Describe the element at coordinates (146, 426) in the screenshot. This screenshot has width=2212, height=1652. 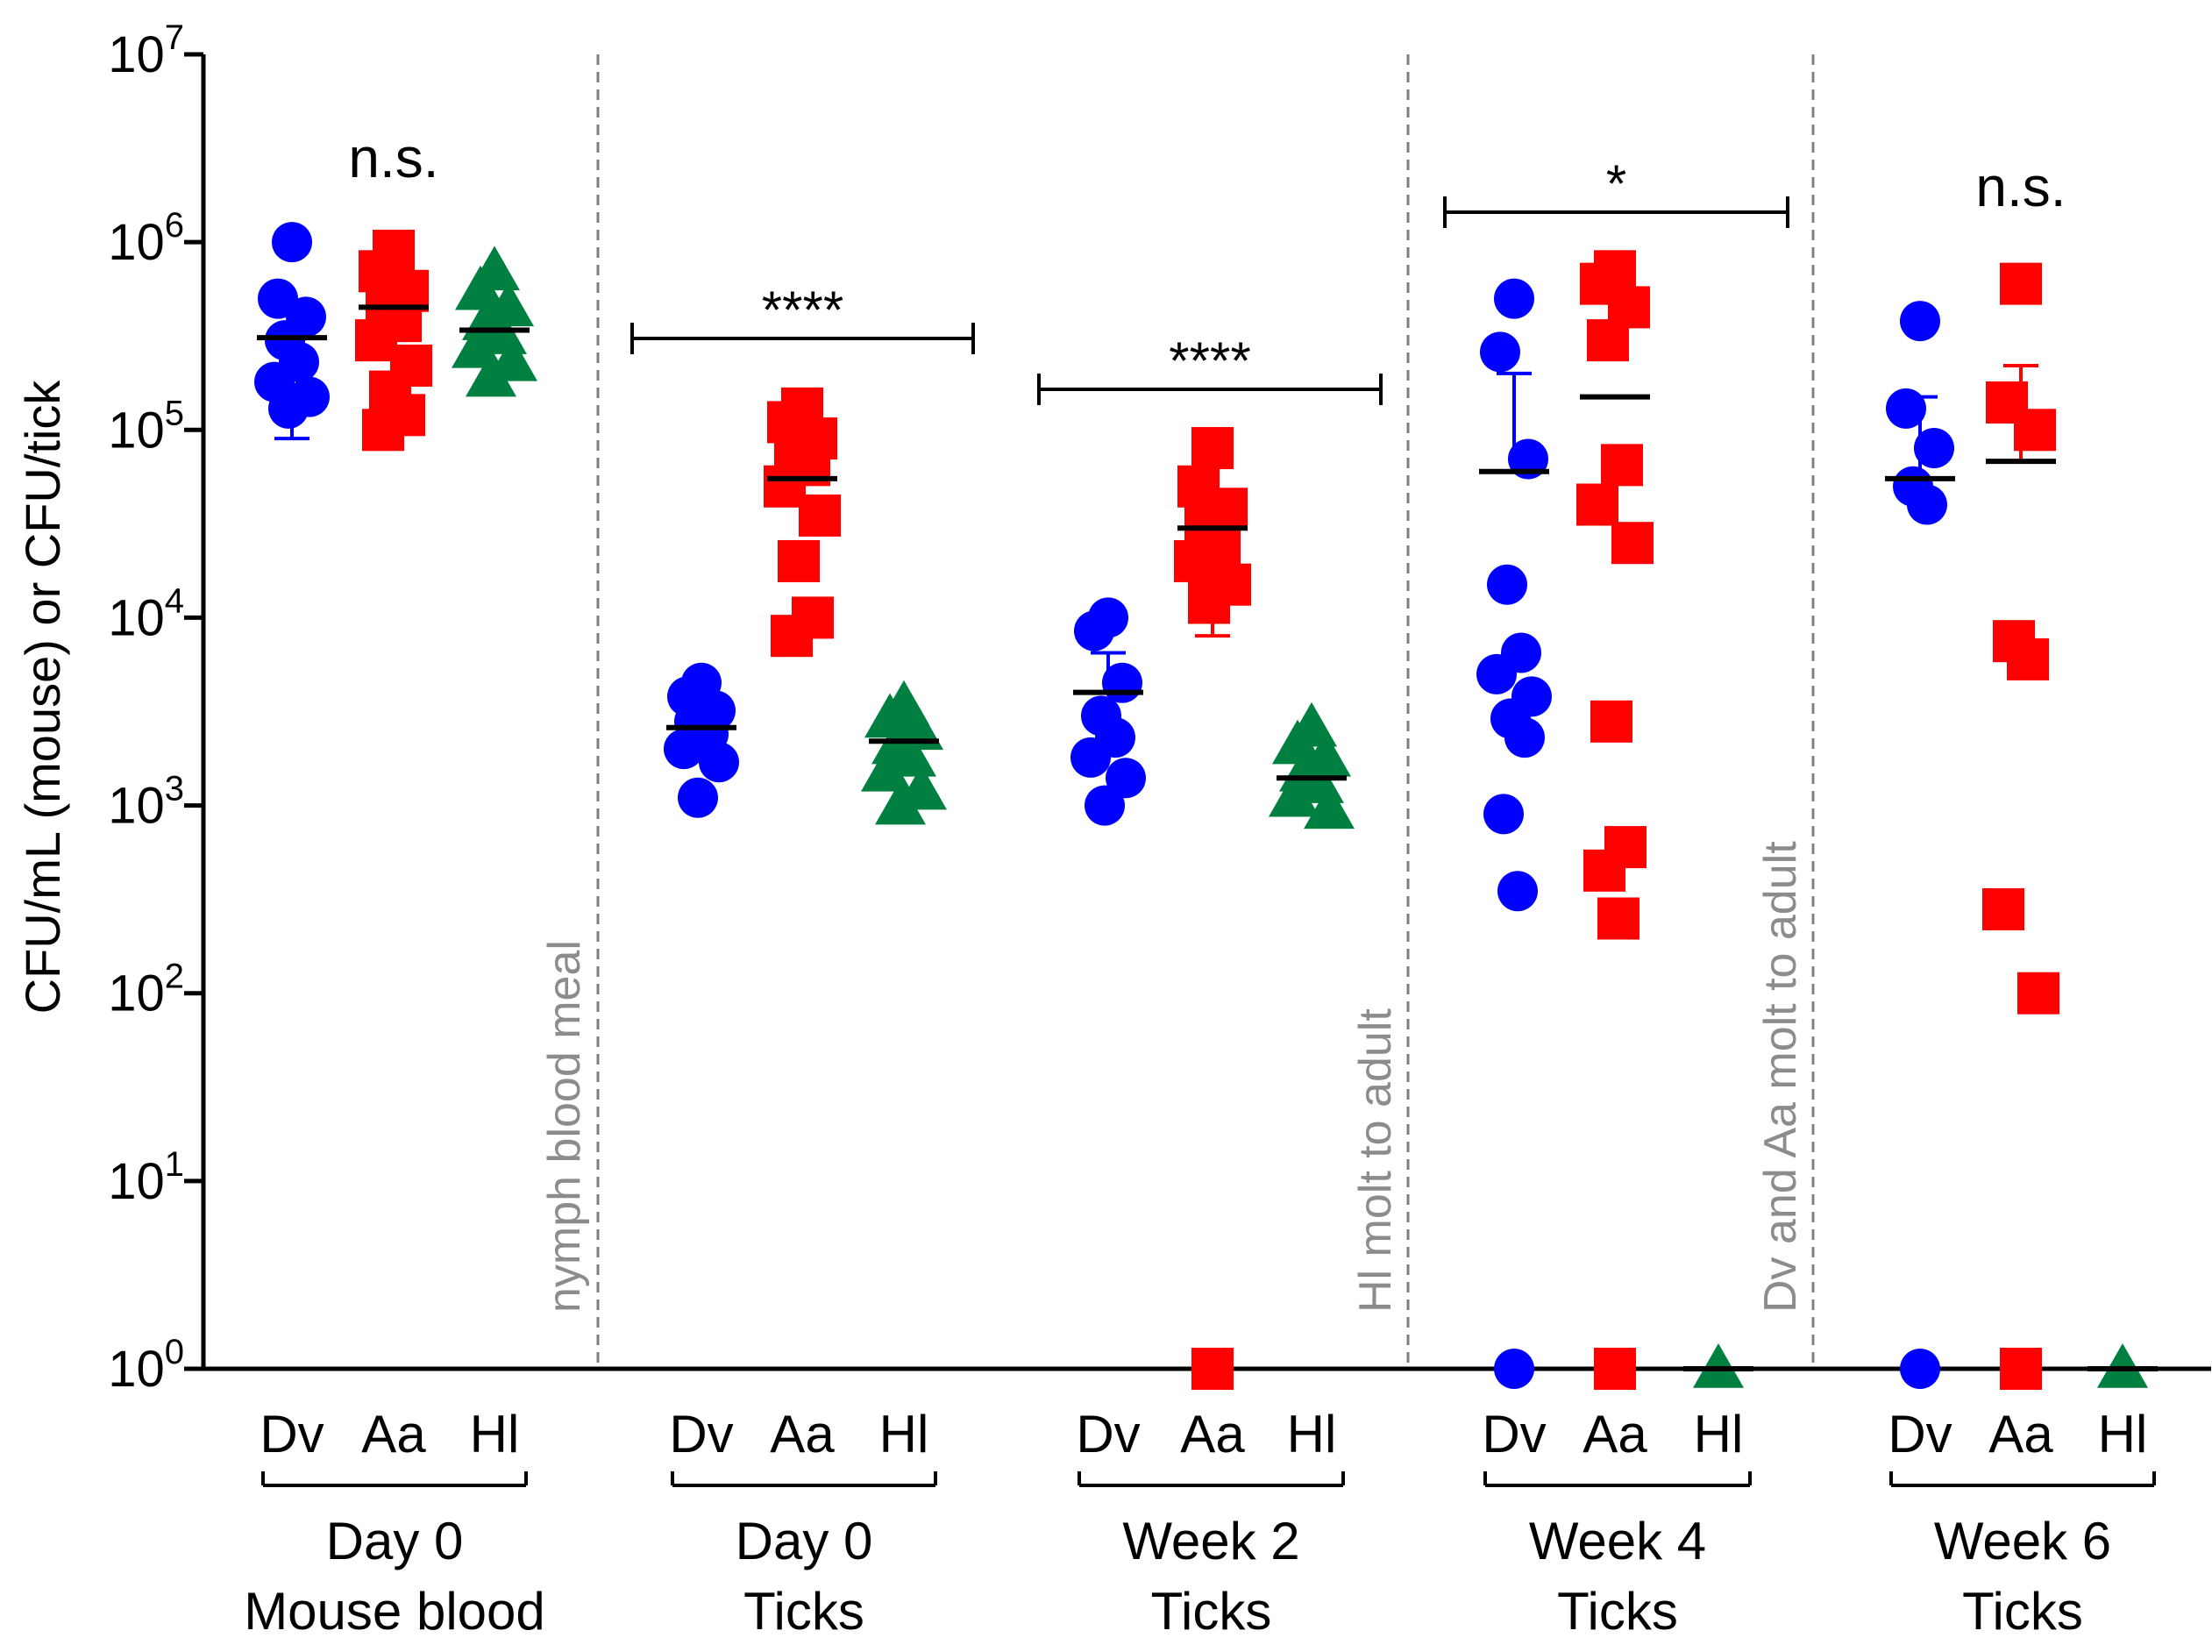
I see `y-tick-label: 10⁵` at that location.